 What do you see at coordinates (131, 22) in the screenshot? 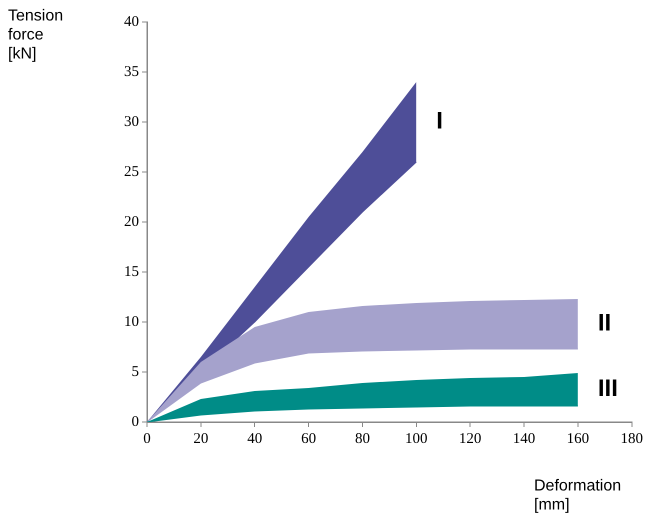
I see `y-tick-label: 40` at bounding box center [131, 22].